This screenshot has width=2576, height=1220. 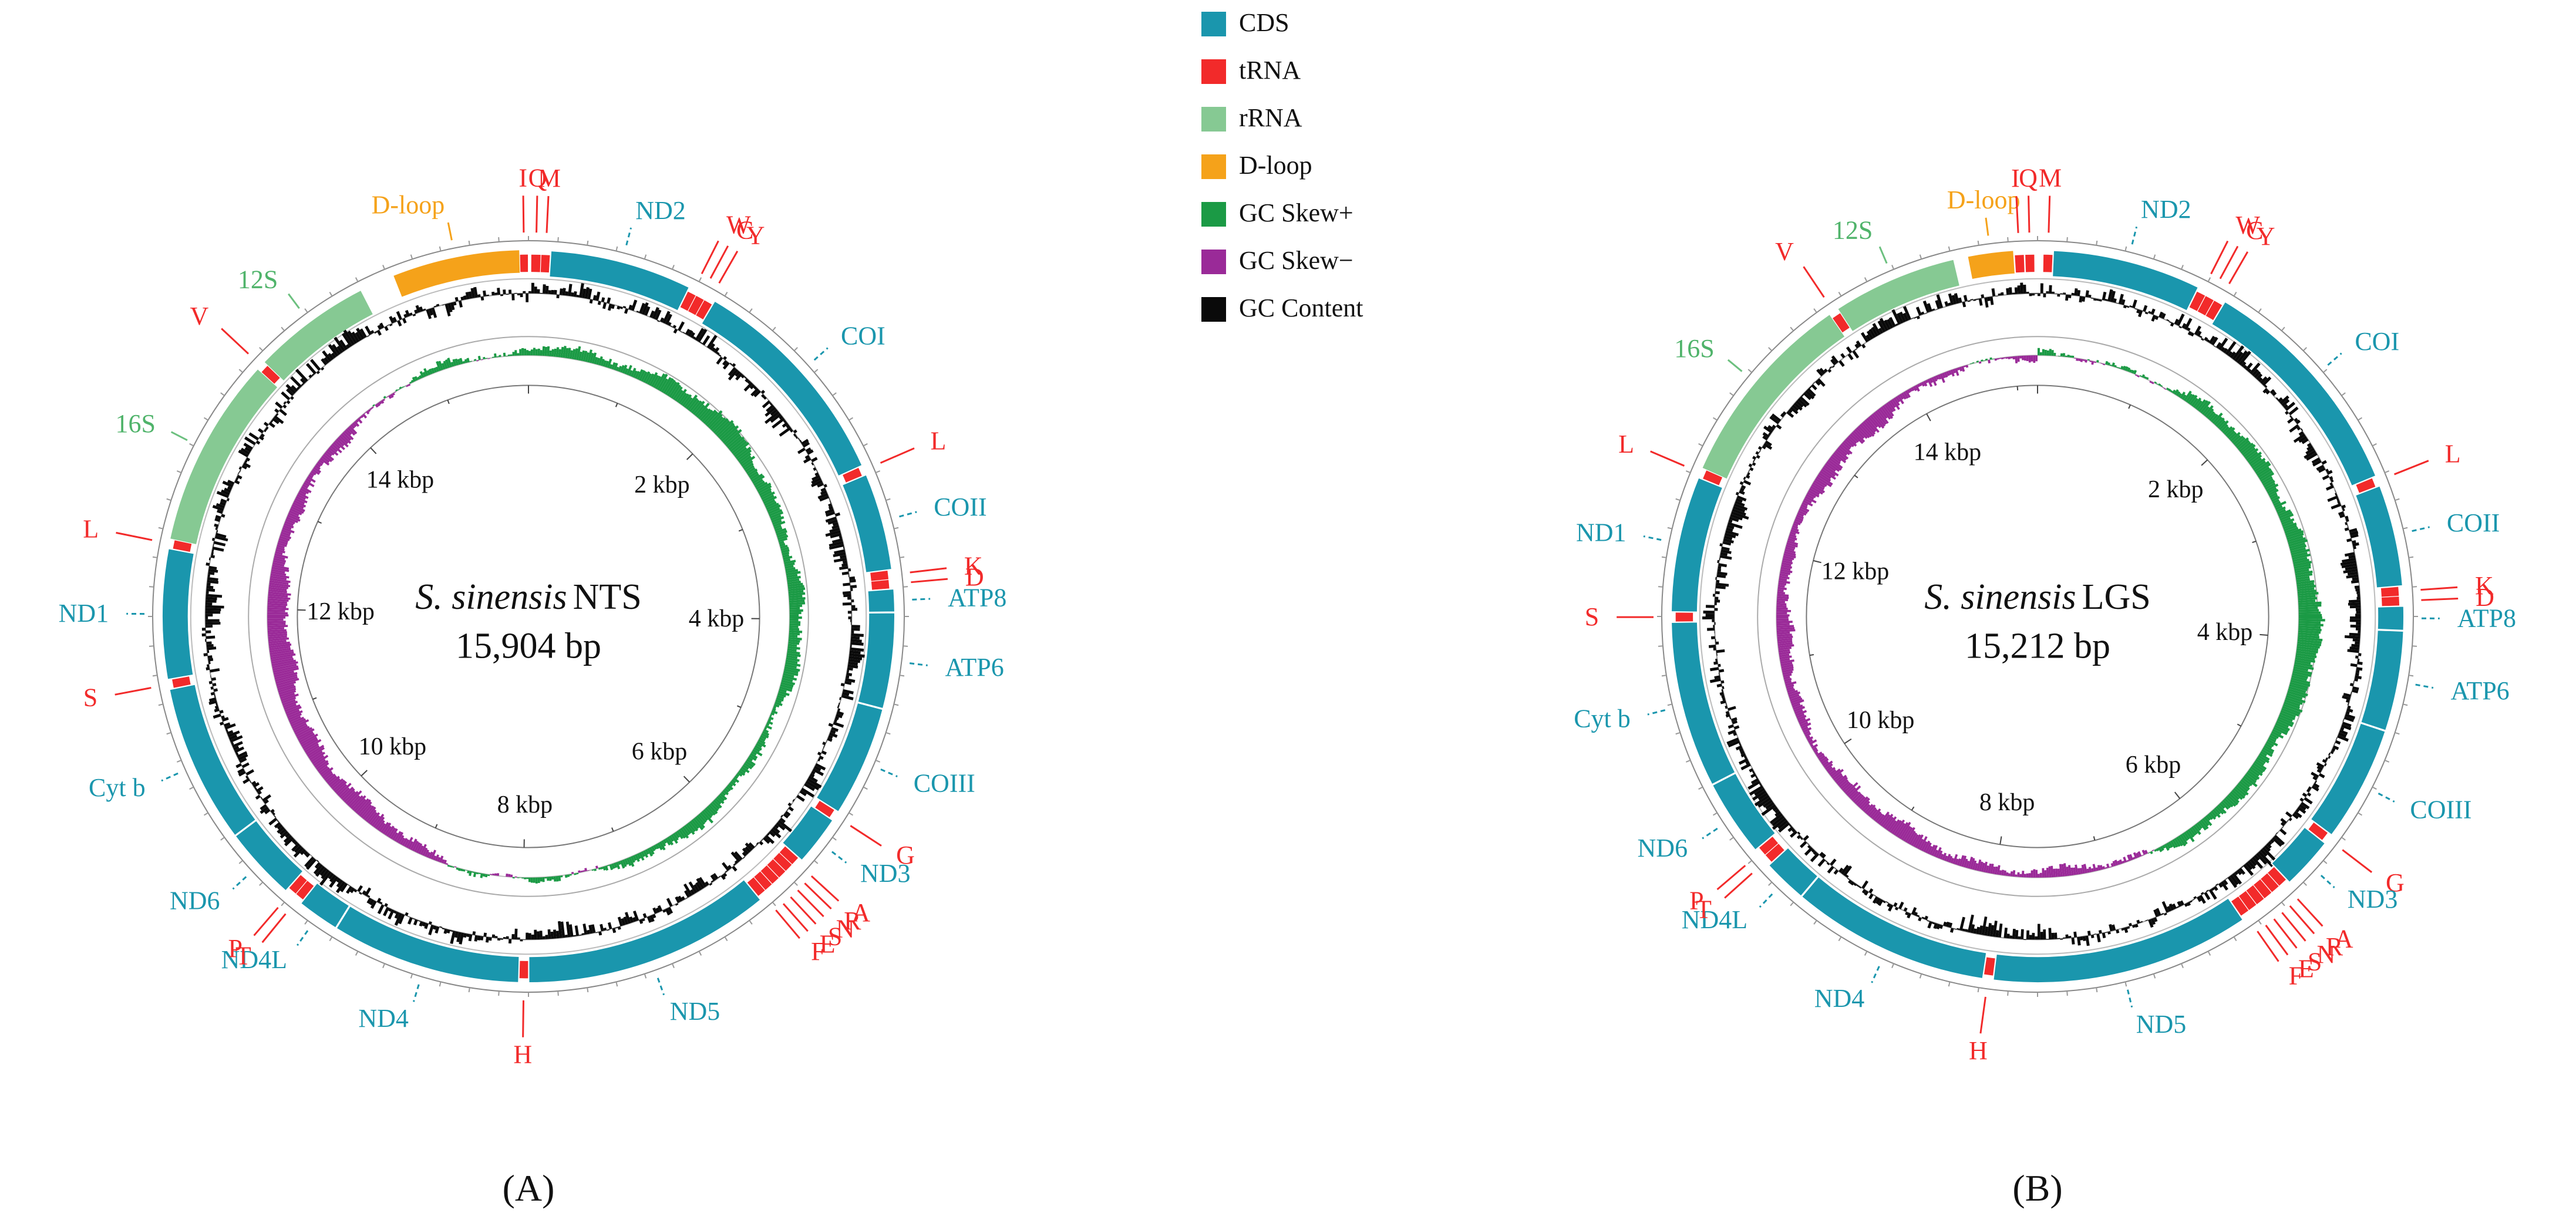 What do you see at coordinates (828, 944) in the screenshot?
I see `feature-label-e: E` at bounding box center [828, 944].